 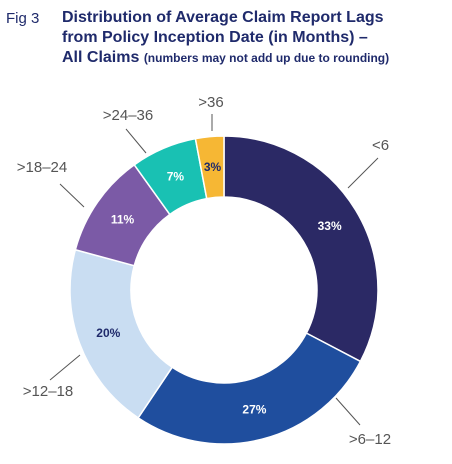 What do you see at coordinates (213, 167) in the screenshot?
I see `slice-6-value-label: 3%` at bounding box center [213, 167].